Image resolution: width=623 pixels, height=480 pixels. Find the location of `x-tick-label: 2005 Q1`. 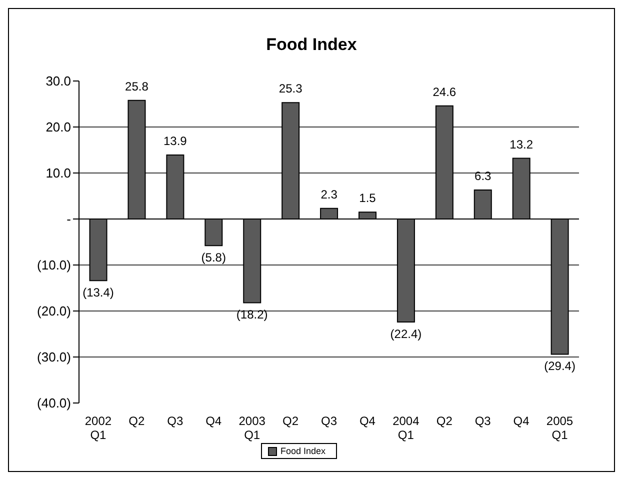

x-tick-label: 2005 Q1 is located at coordinates (560, 428).